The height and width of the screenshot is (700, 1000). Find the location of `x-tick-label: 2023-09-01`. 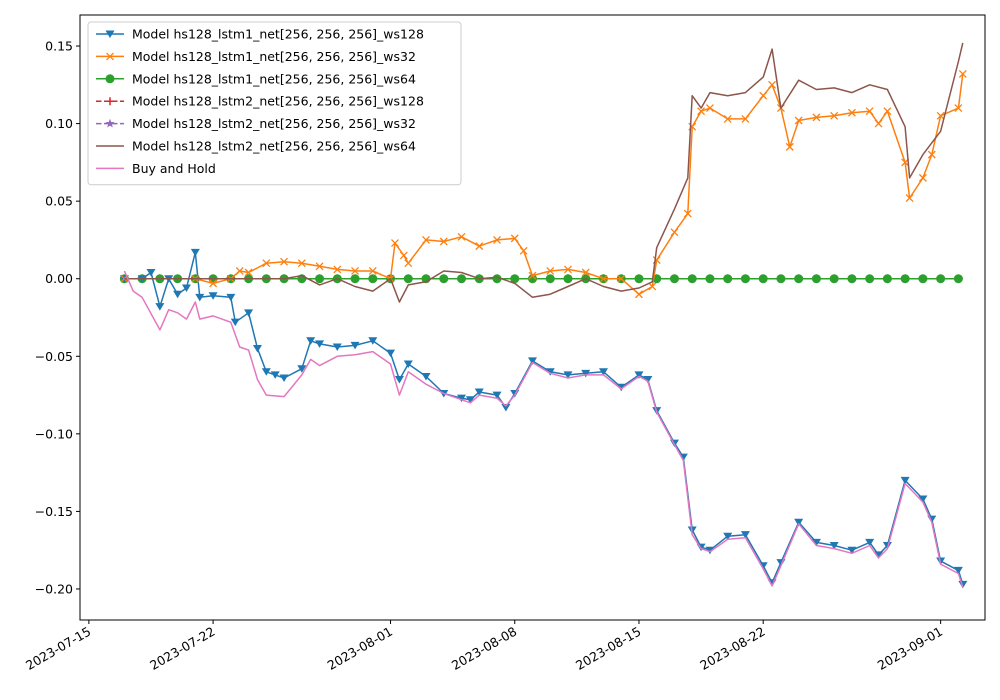

x-tick-label: 2023-09-01 is located at coordinates (910, 648).